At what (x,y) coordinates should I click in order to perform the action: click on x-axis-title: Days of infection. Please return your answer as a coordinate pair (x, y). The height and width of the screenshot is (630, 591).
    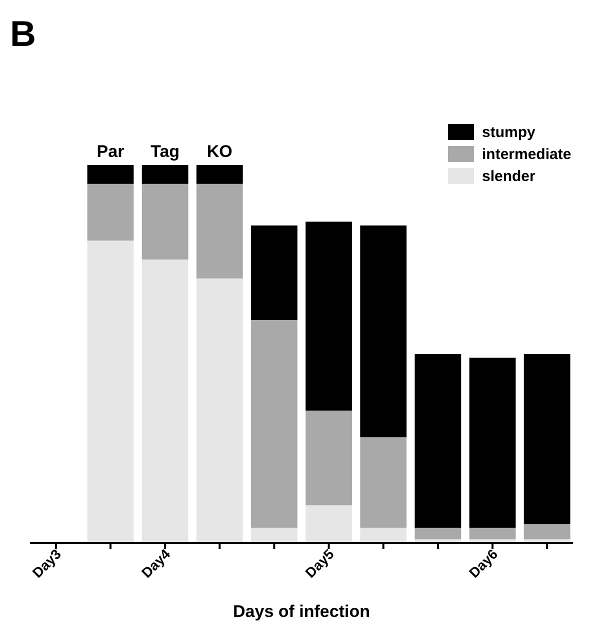
    Looking at the image, I should click on (301, 611).